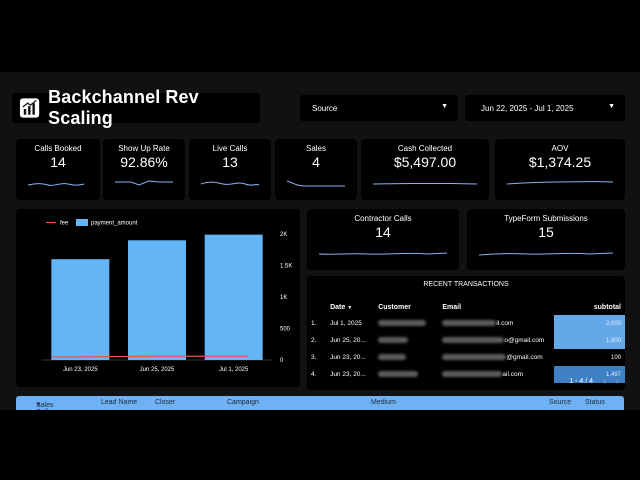  Describe the element at coordinates (341, 307) in the screenshot. I see `column-header-date: Date ▼` at that location.